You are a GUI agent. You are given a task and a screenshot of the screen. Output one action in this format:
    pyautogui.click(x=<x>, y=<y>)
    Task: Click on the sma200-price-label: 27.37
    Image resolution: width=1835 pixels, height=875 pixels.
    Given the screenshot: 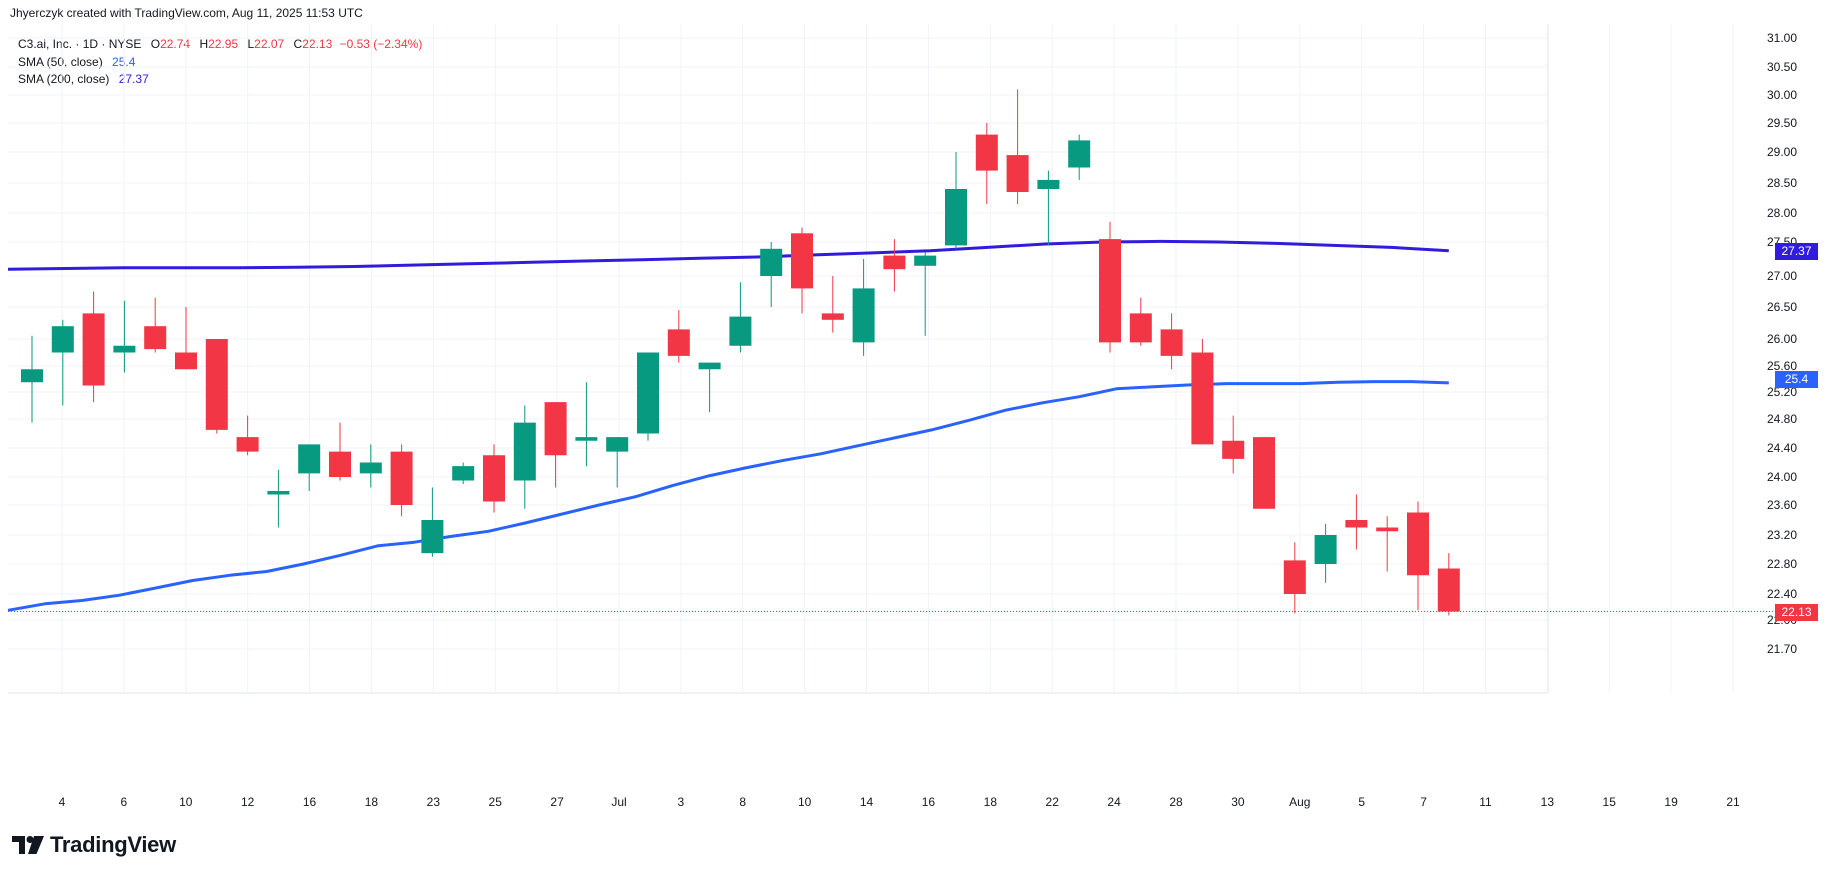 What is the action you would take?
    pyautogui.click(x=1796, y=251)
    